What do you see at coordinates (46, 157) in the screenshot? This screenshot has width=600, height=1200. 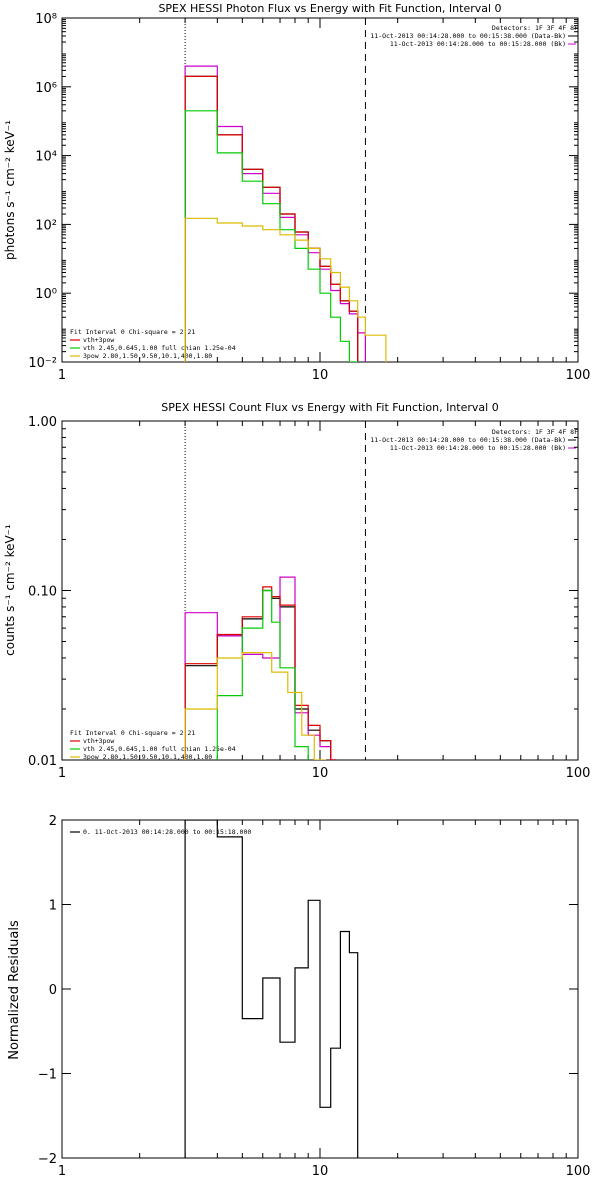 I see `photon-flux-y-tick-label: 10⁴` at bounding box center [46, 157].